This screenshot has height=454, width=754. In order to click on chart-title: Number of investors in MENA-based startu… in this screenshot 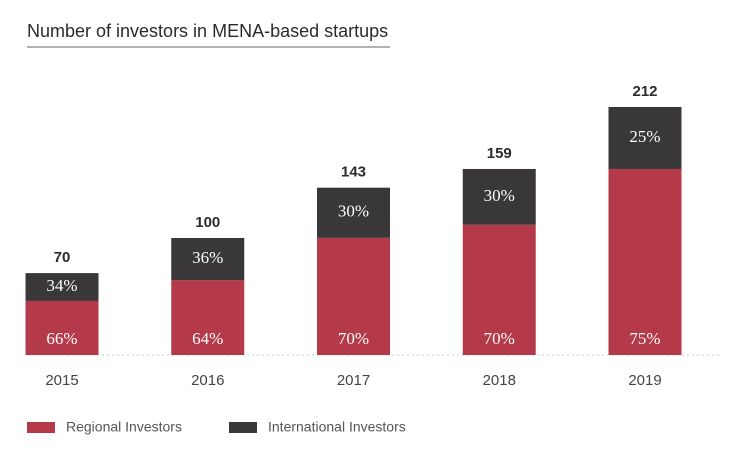, I will do `click(207, 31)`.